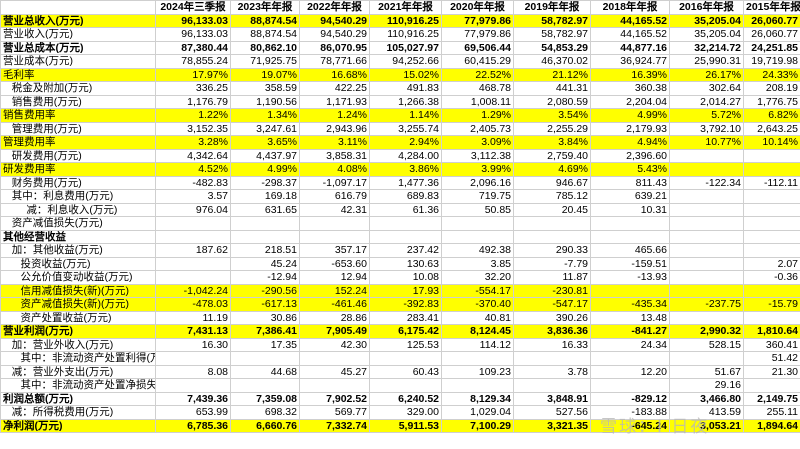 The width and height of the screenshot is (800, 449). Describe the element at coordinates (630, 398) in the screenshot. I see `value-cell: -829.12` at that location.